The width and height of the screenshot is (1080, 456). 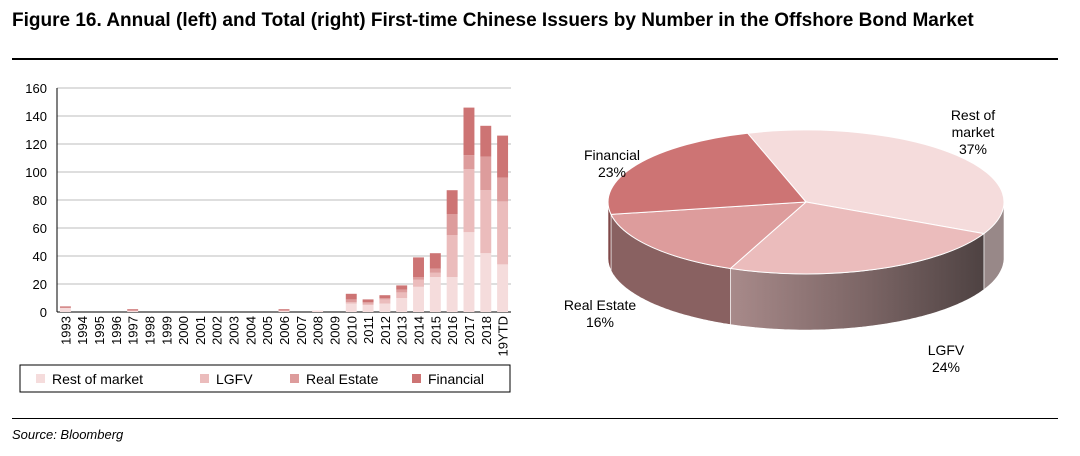 What do you see at coordinates (600, 313) in the screenshot?
I see `pie-label-real-estate: Real Estate 16%` at bounding box center [600, 313].